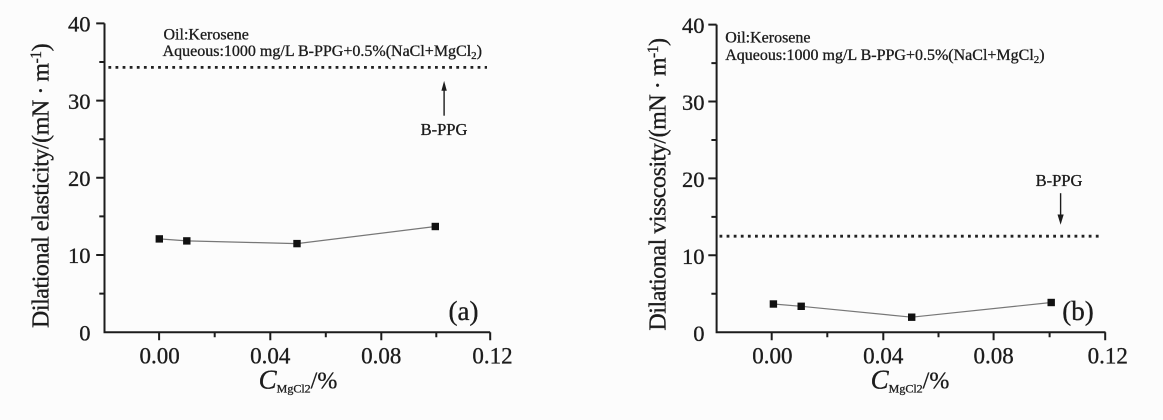 The width and height of the screenshot is (1163, 420). Describe the element at coordinates (464, 311) in the screenshot. I see `svg-text: (a)` at that location.